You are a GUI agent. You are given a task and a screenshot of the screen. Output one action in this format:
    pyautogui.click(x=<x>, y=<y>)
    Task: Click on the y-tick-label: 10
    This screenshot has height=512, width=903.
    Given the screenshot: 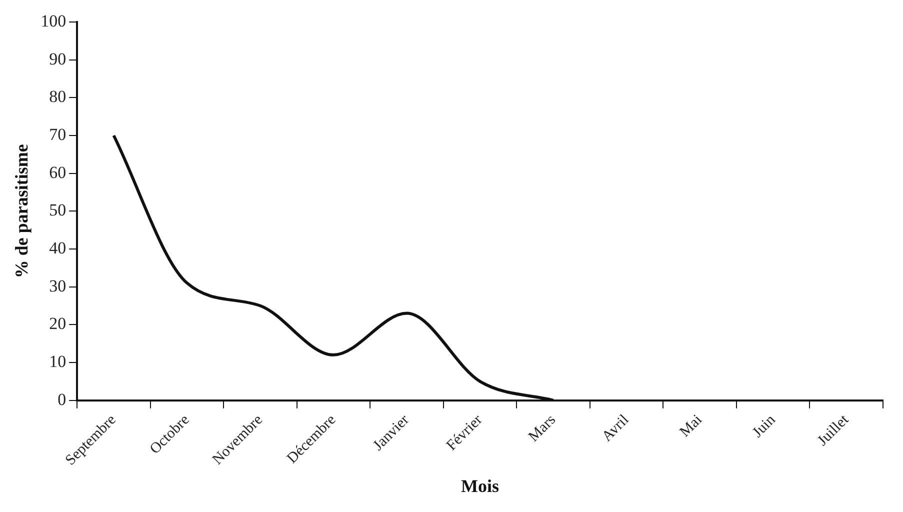 What is the action you would take?
    pyautogui.click(x=57, y=361)
    